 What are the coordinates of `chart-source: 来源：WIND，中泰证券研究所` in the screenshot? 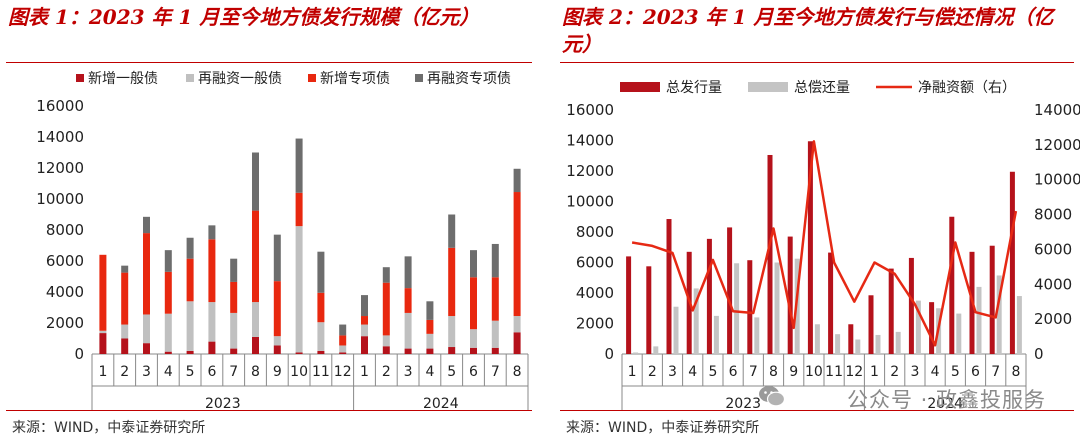 It's located at (663, 428).